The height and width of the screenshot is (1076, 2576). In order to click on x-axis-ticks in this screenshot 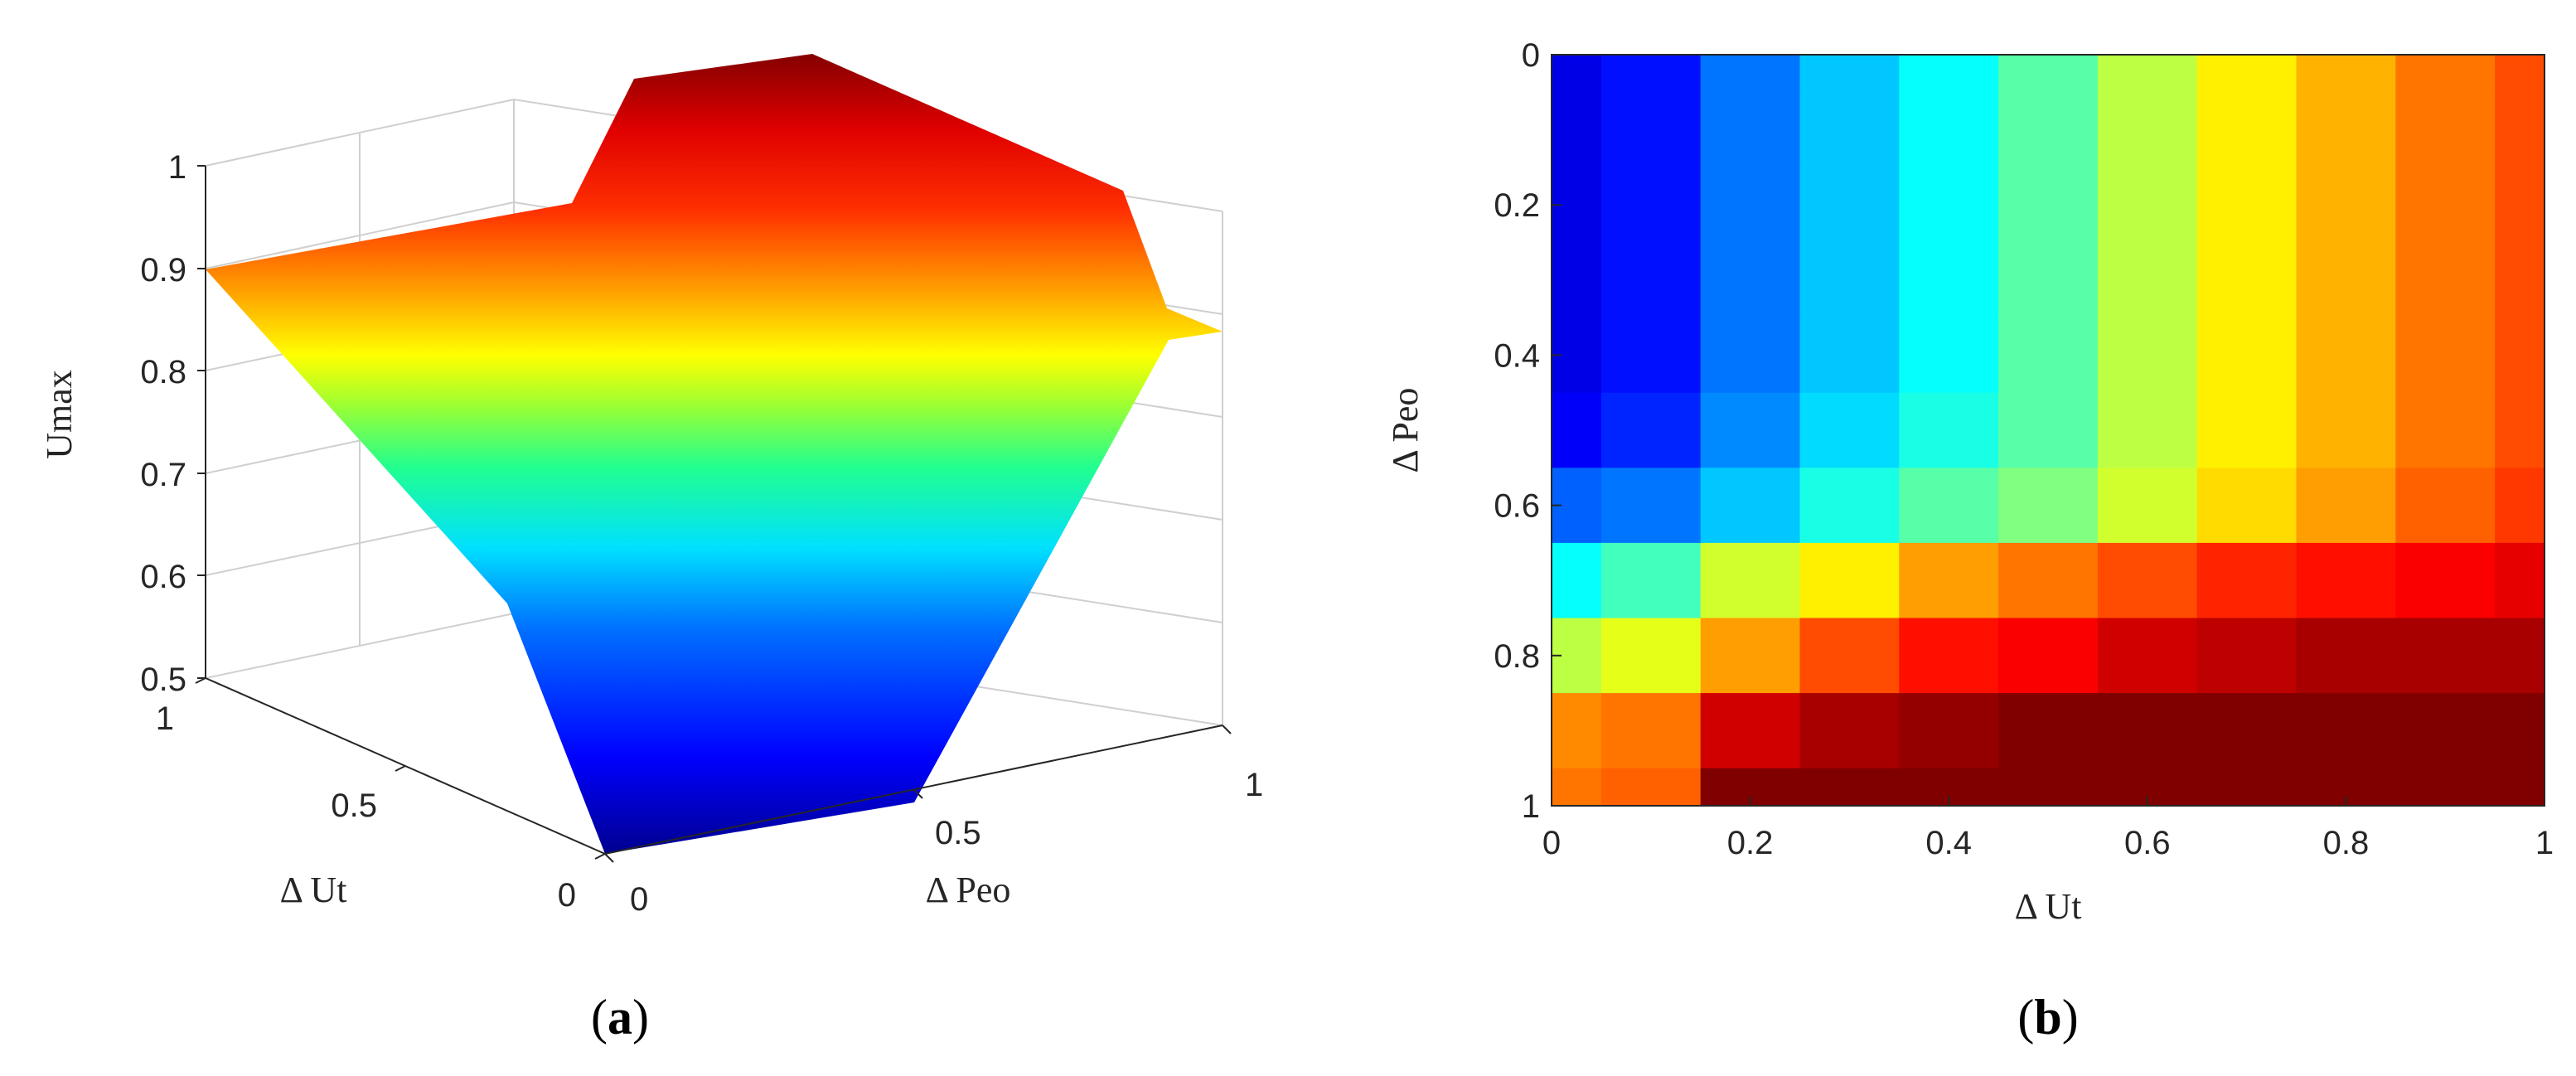, I will do `click(918, 794)`.